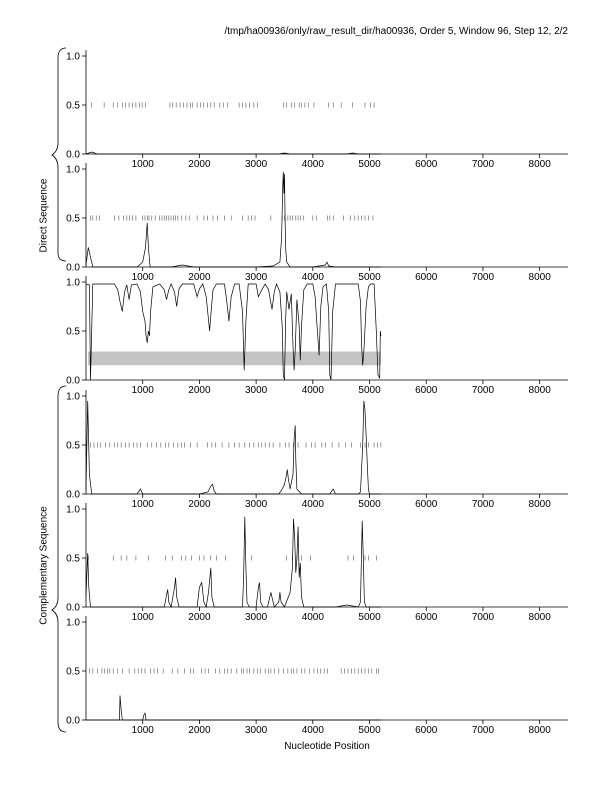 The height and width of the screenshot is (792, 612). What do you see at coordinates (234, 358) in the screenshot?
I see `shaded-band` at bounding box center [234, 358].